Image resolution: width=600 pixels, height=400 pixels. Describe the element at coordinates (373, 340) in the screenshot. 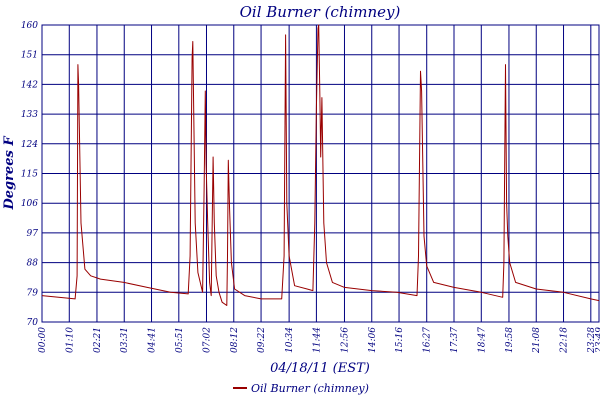

I see `x-tick-label: 14:06` at that location.